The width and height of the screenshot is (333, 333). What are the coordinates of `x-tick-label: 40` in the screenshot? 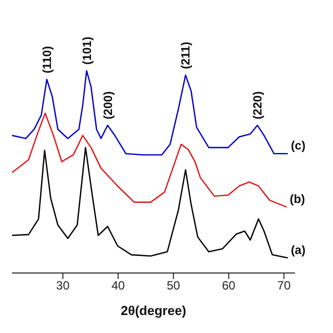 It's located at (118, 285).